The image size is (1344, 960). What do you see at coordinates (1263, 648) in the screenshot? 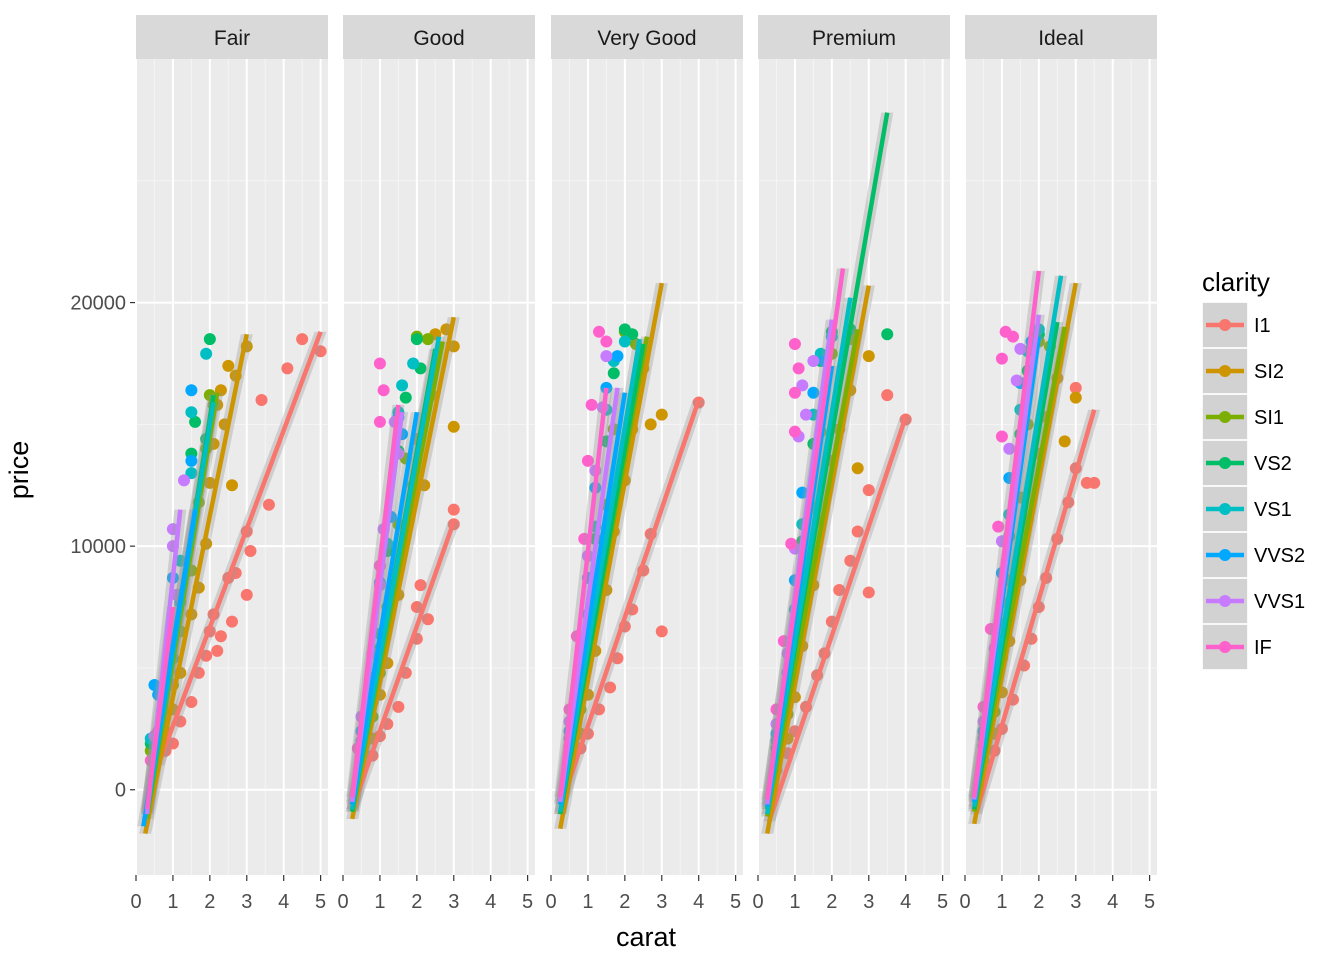
I see `legend-item-label: IF` at bounding box center [1263, 648].